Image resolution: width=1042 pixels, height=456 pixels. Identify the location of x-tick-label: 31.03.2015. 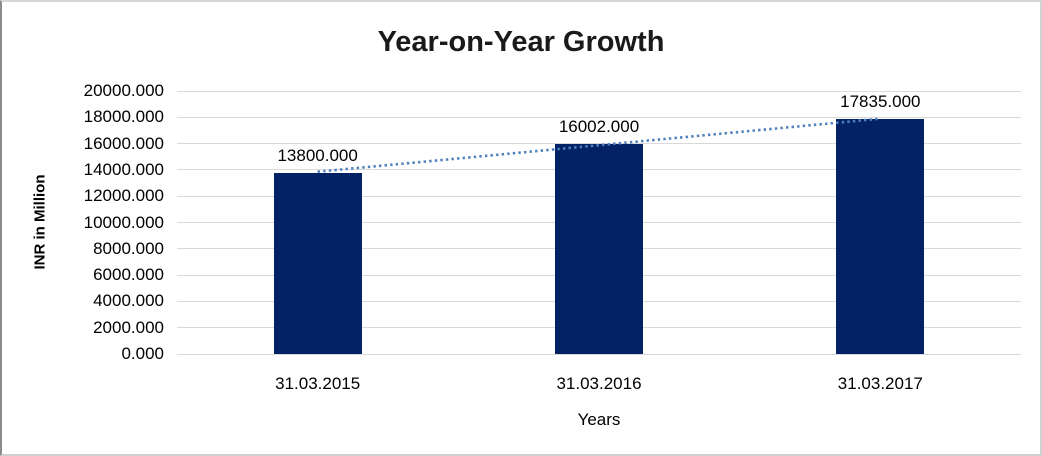
(318, 383).